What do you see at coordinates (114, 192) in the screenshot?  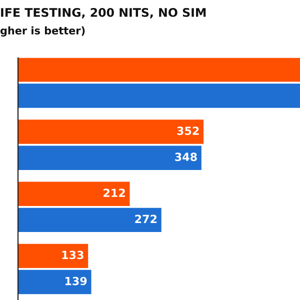 I see `data-label: 212` at bounding box center [114, 192].